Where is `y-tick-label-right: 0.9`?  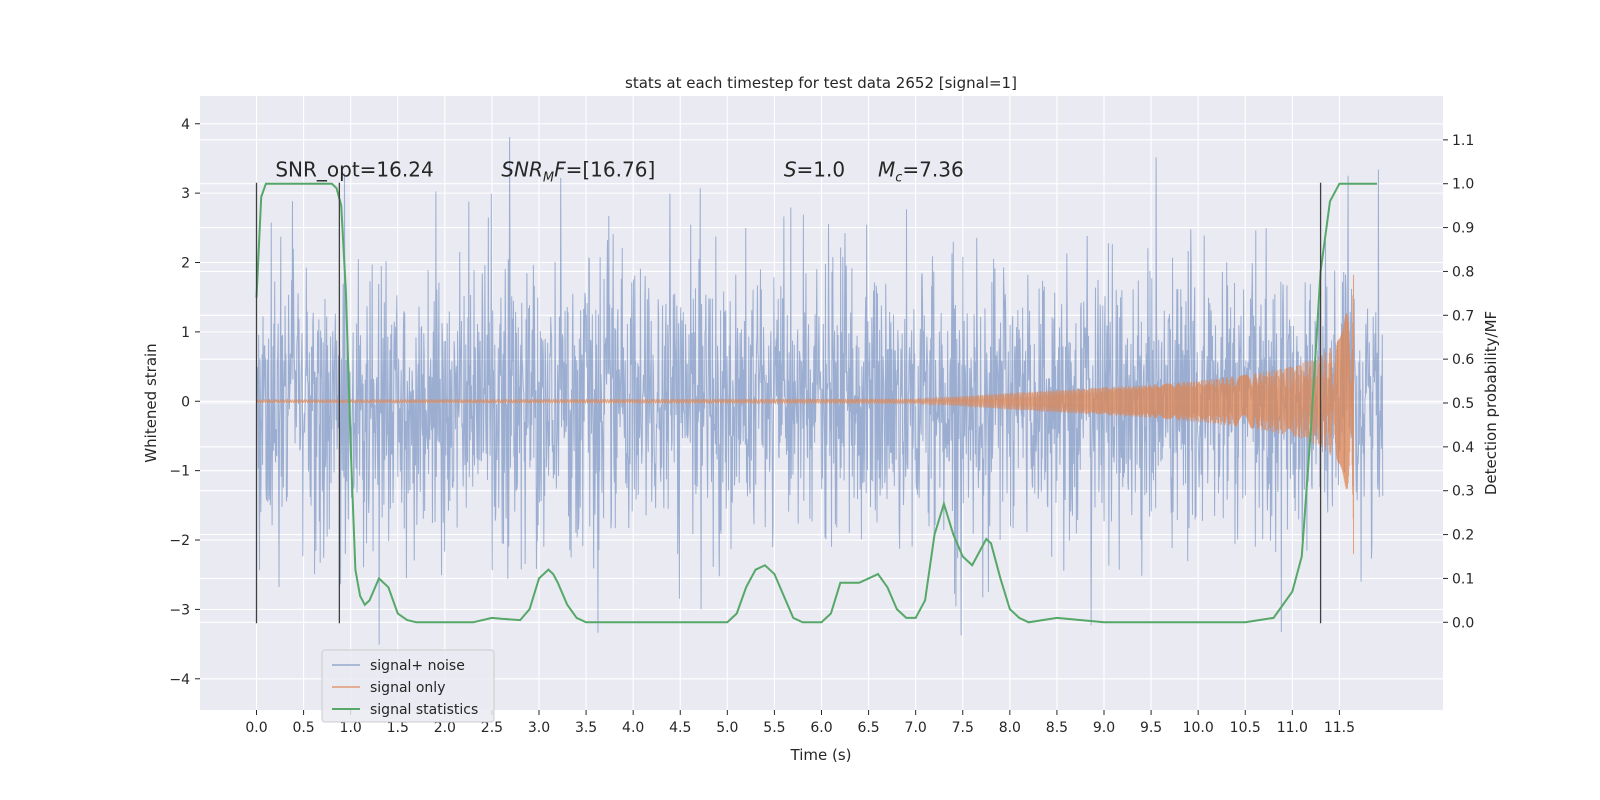
y-tick-label-right: 0.9 is located at coordinates (1463, 229).